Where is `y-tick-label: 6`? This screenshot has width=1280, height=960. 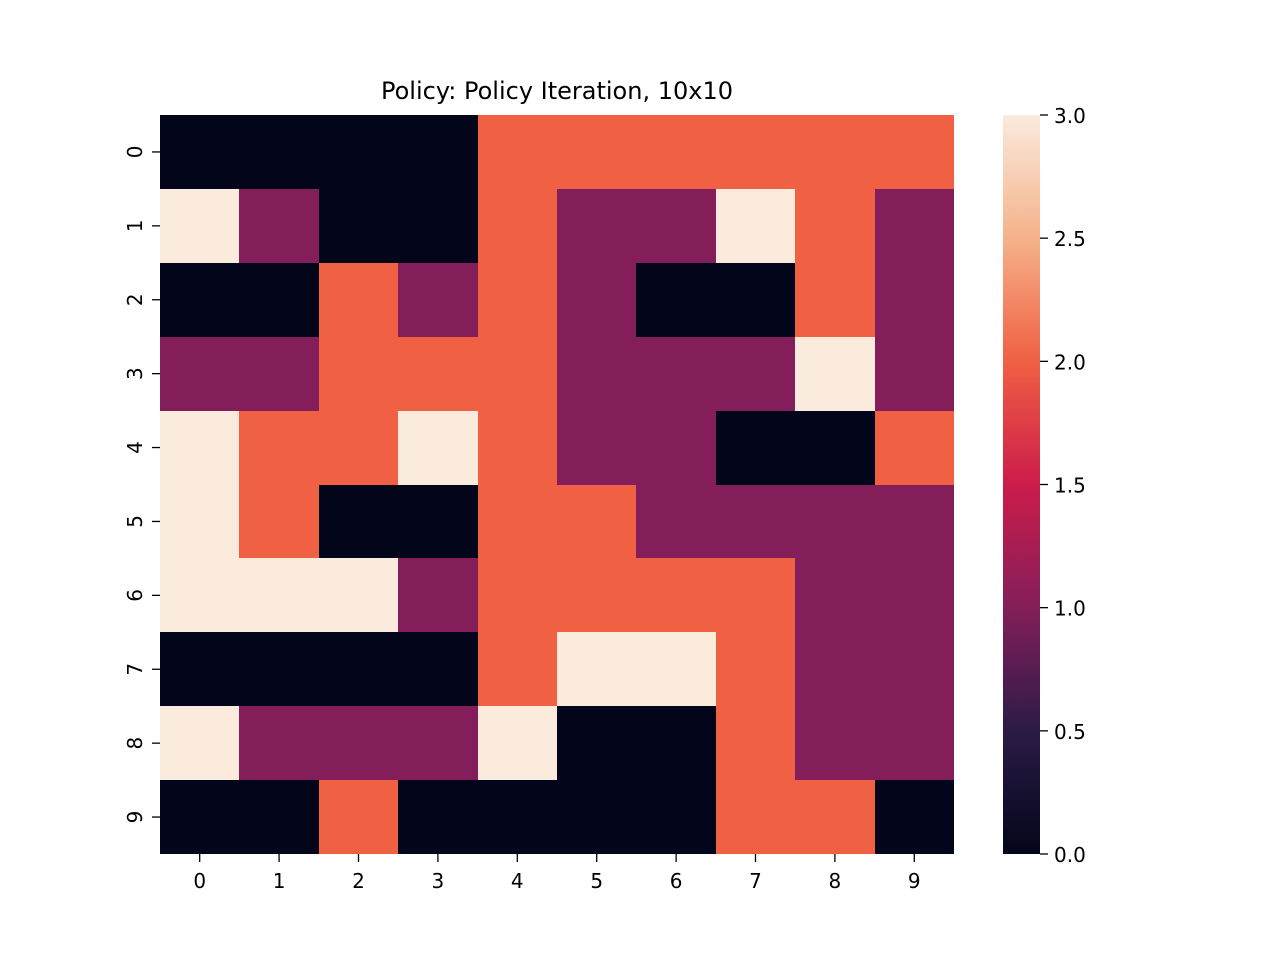
y-tick-label: 6 is located at coordinates (135, 595).